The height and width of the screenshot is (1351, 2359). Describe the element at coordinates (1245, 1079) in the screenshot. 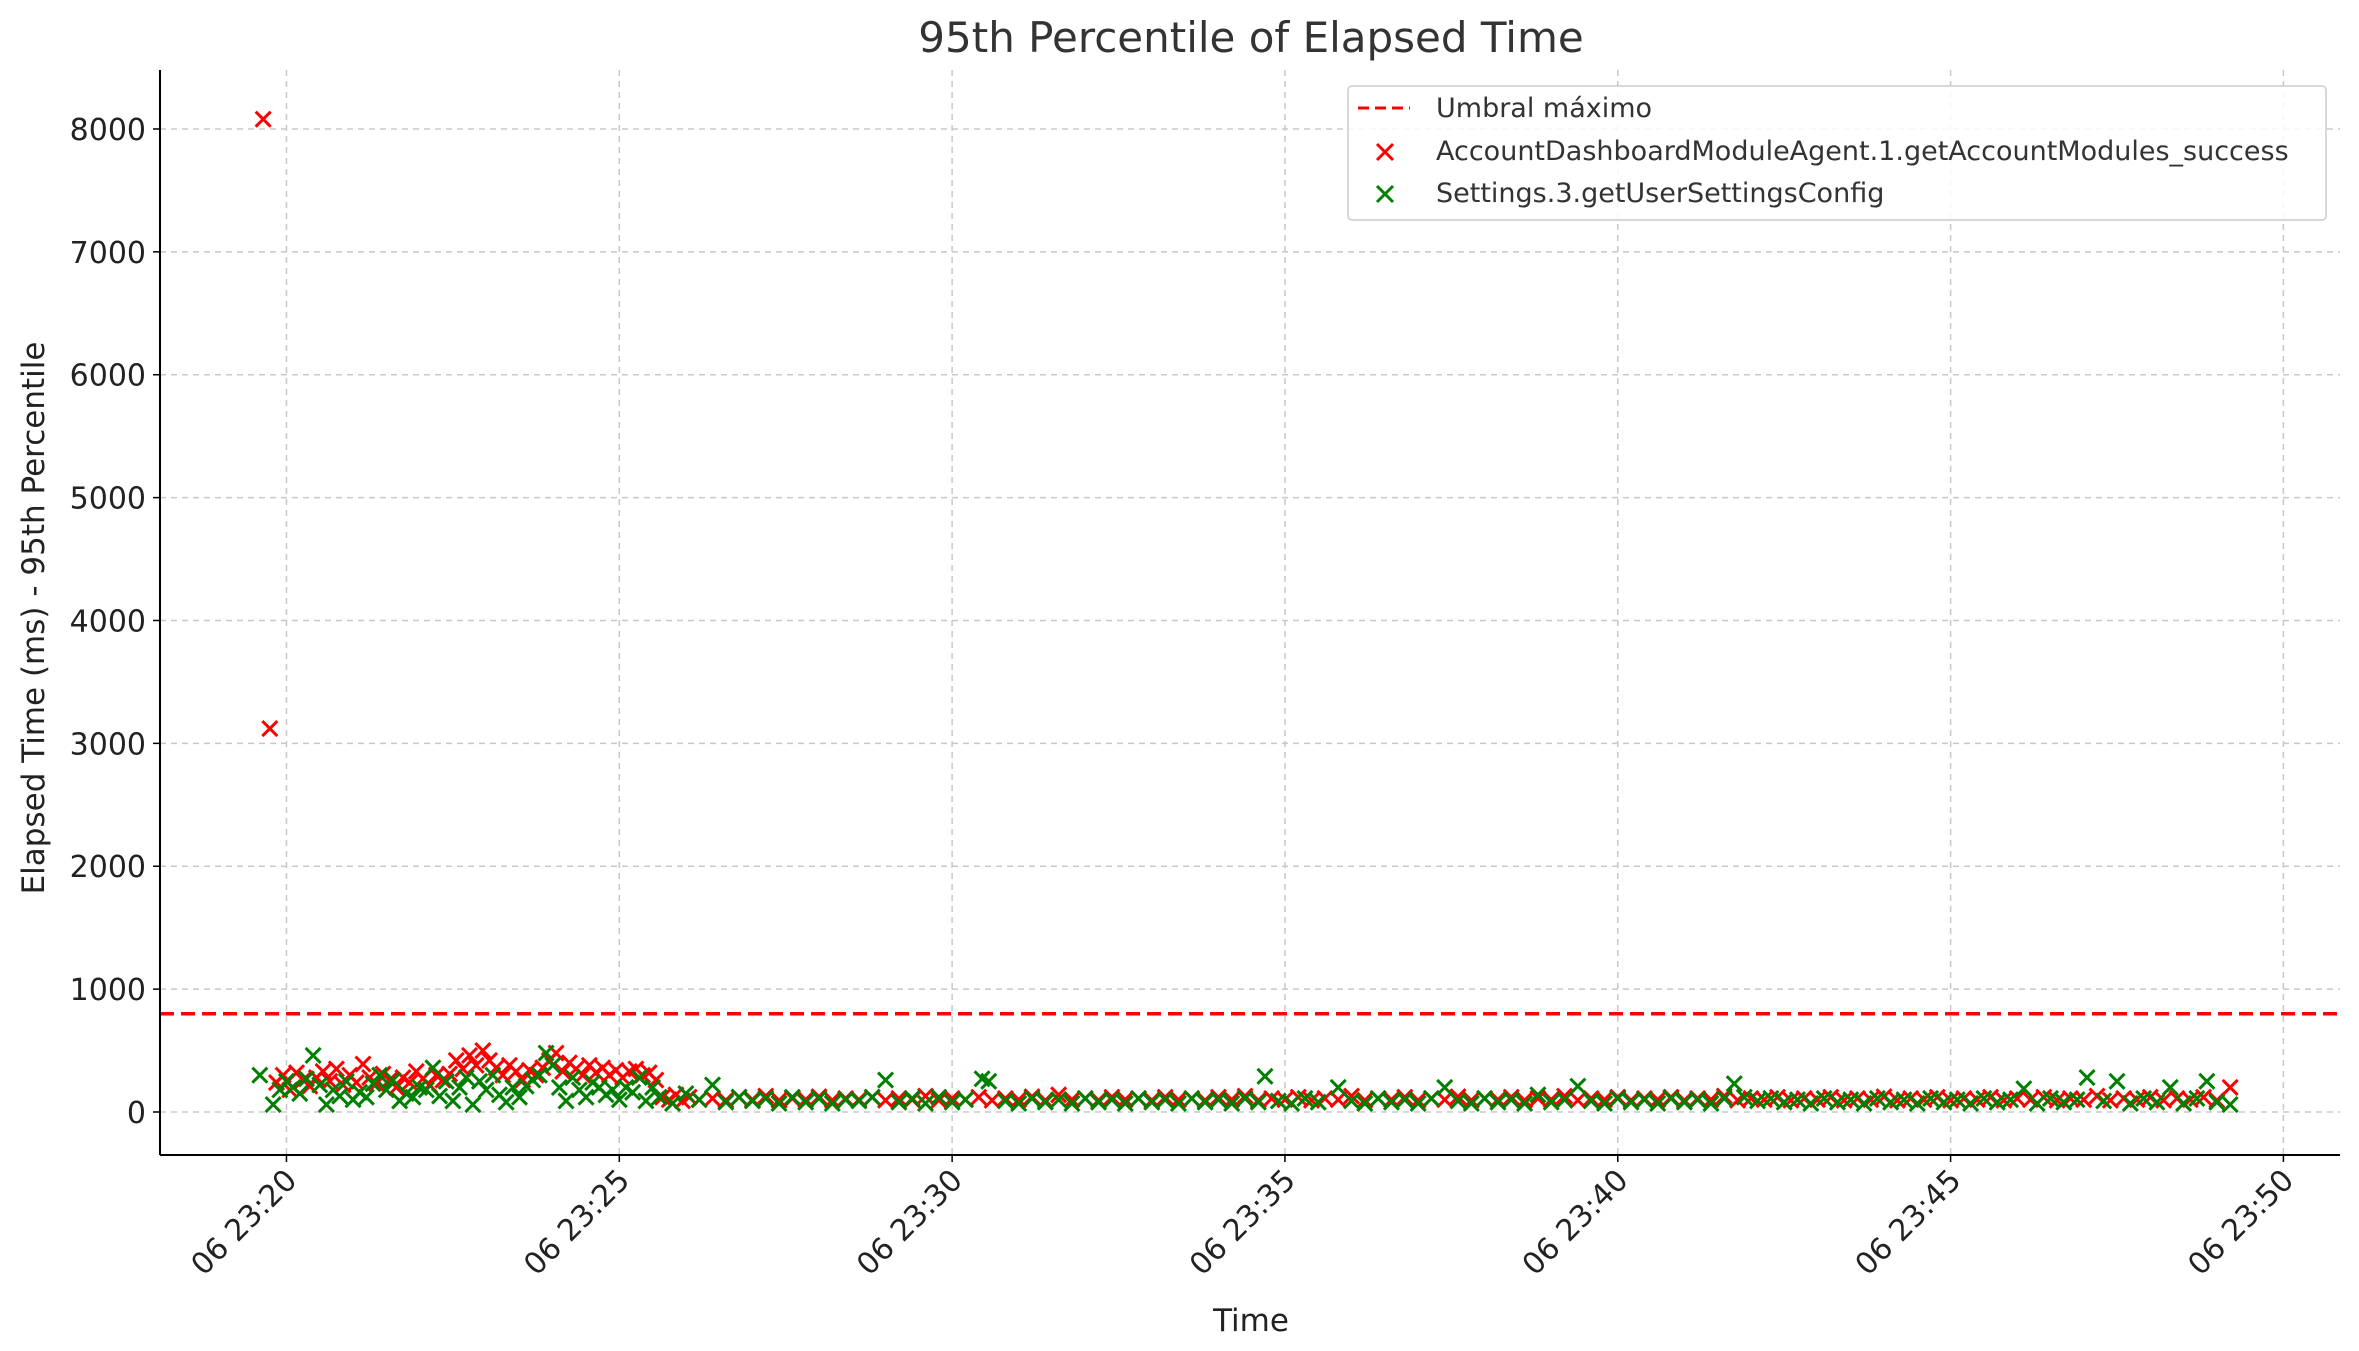

I see `series-1-points` at that location.